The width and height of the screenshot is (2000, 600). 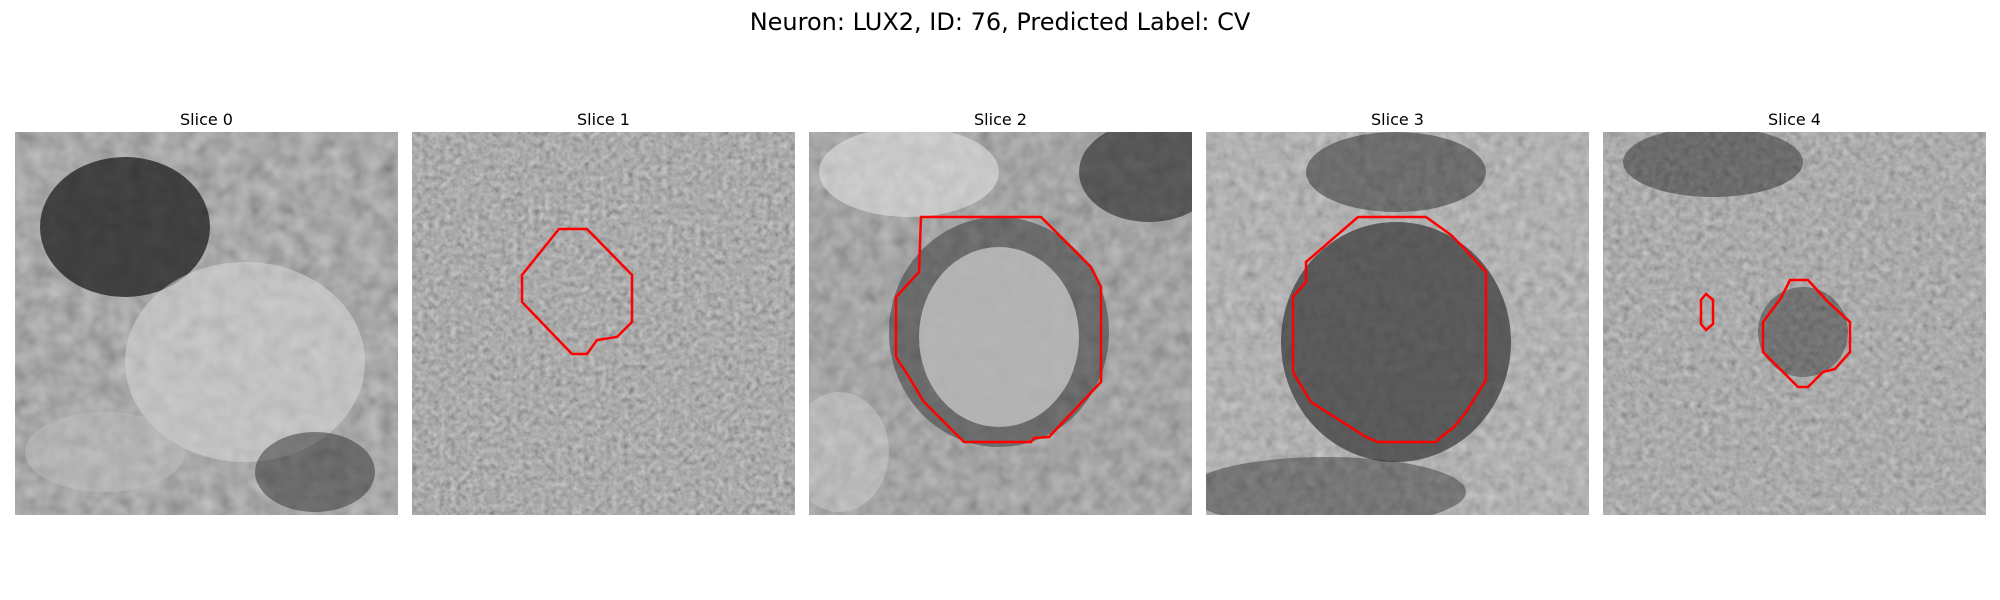 What do you see at coordinates (206, 119) in the screenshot?
I see `slice-title-0: Slice 0` at bounding box center [206, 119].